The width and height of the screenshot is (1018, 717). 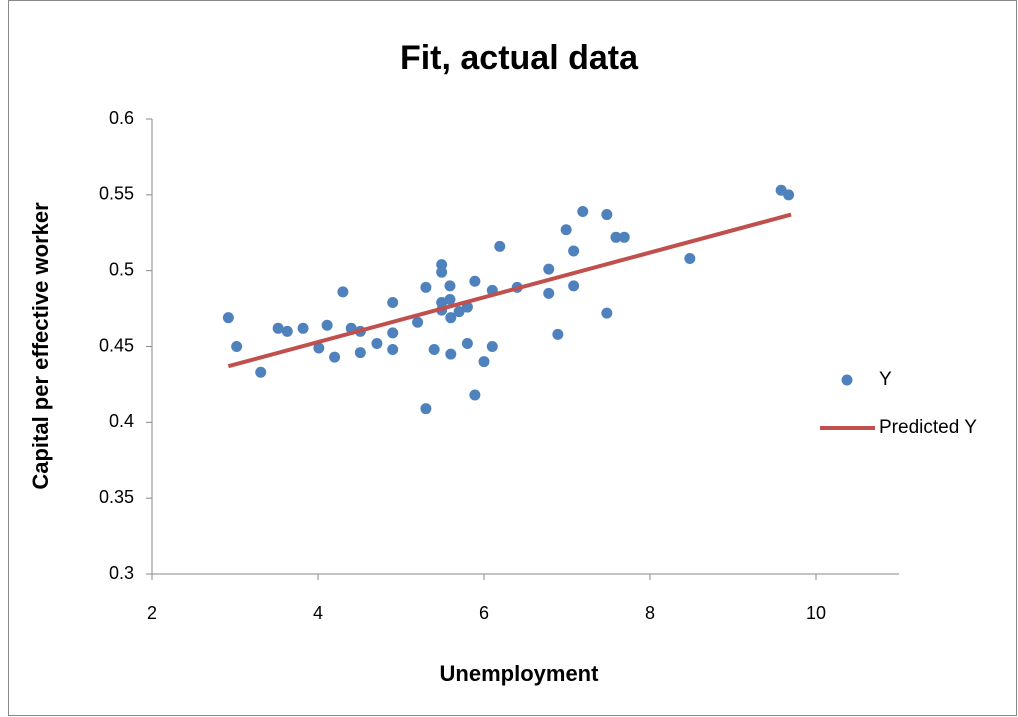 I want to click on y-tick-label: 0.45, so click(x=116, y=345).